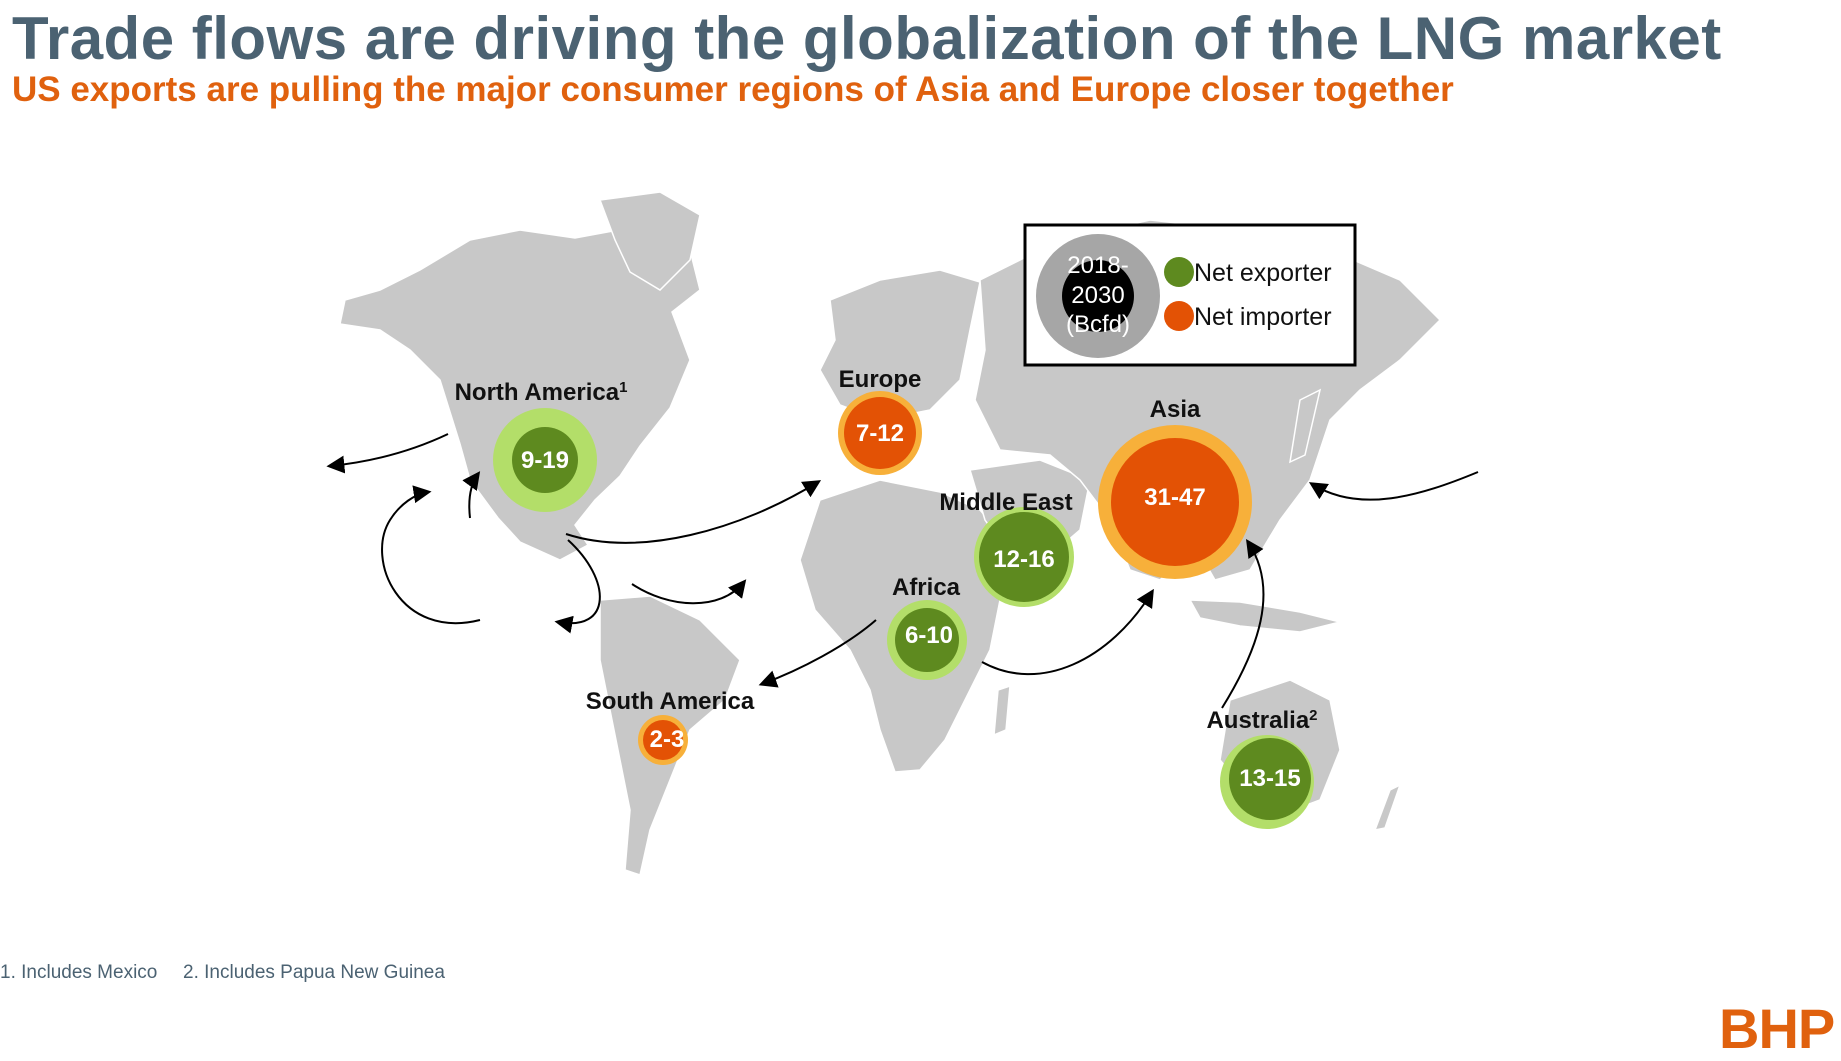 This screenshot has width=1841, height=1061. I want to click on region-africa: 6-10 Africa, so click(927, 627).